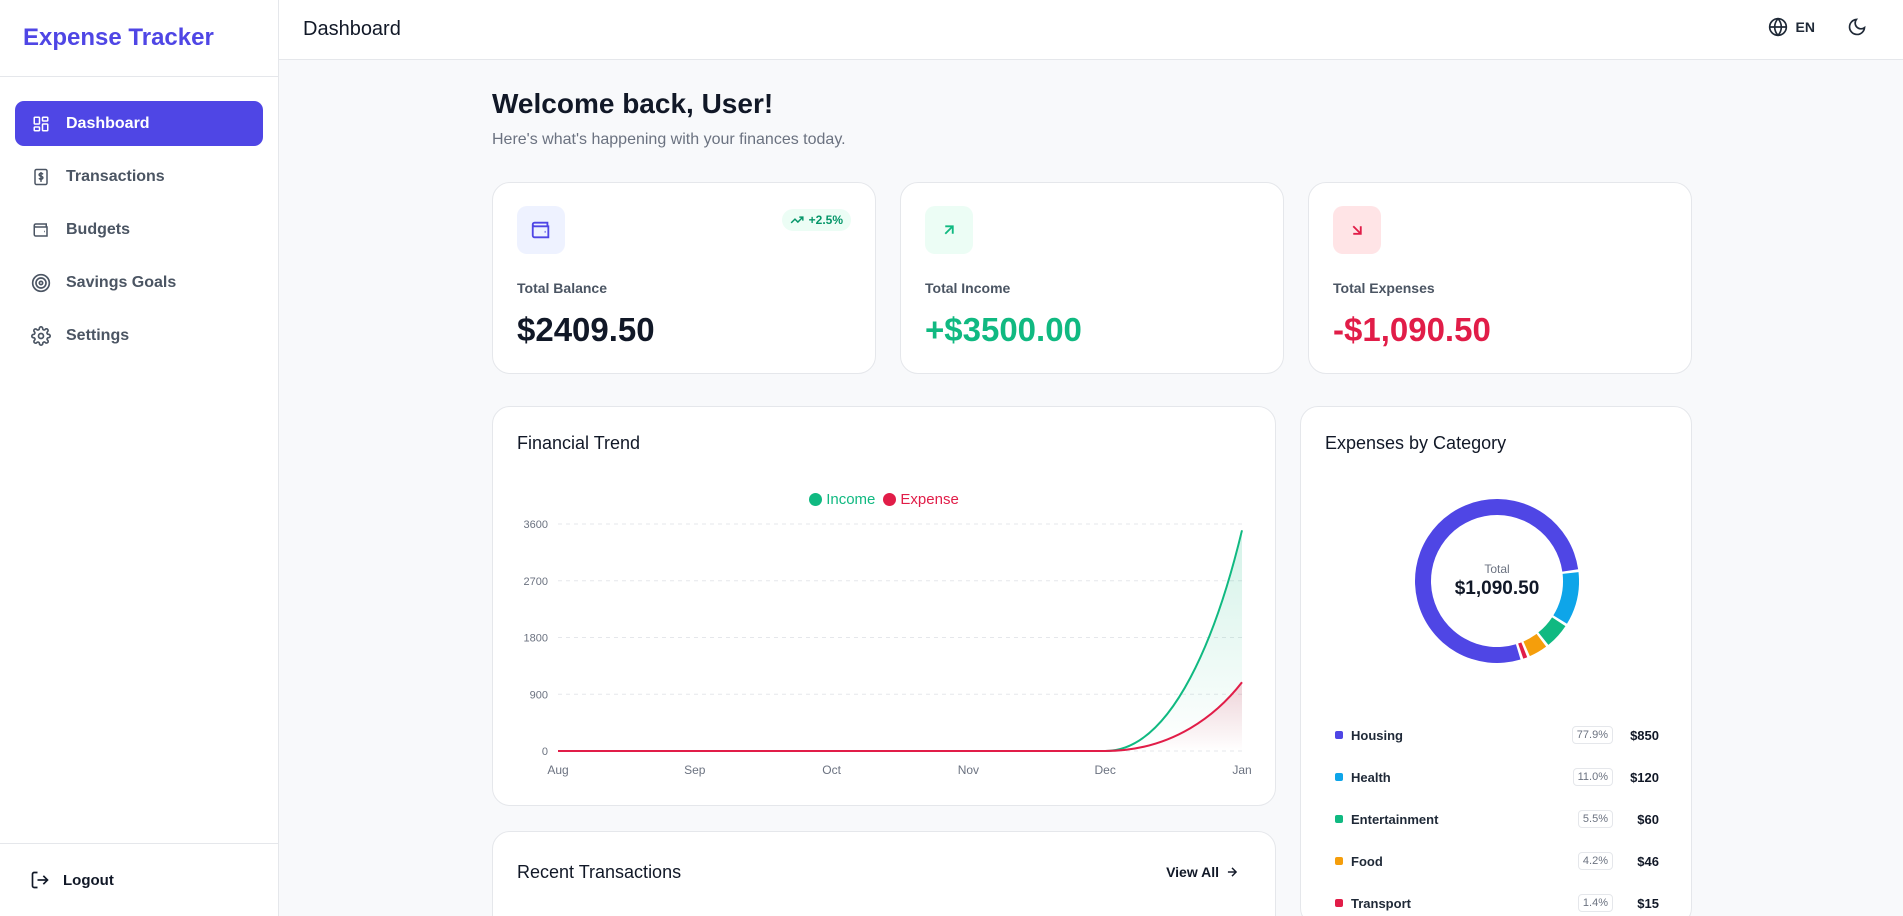 The image size is (1903, 916). Describe the element at coordinates (562, 288) in the screenshot. I see `stat-label: Total Balance` at that location.